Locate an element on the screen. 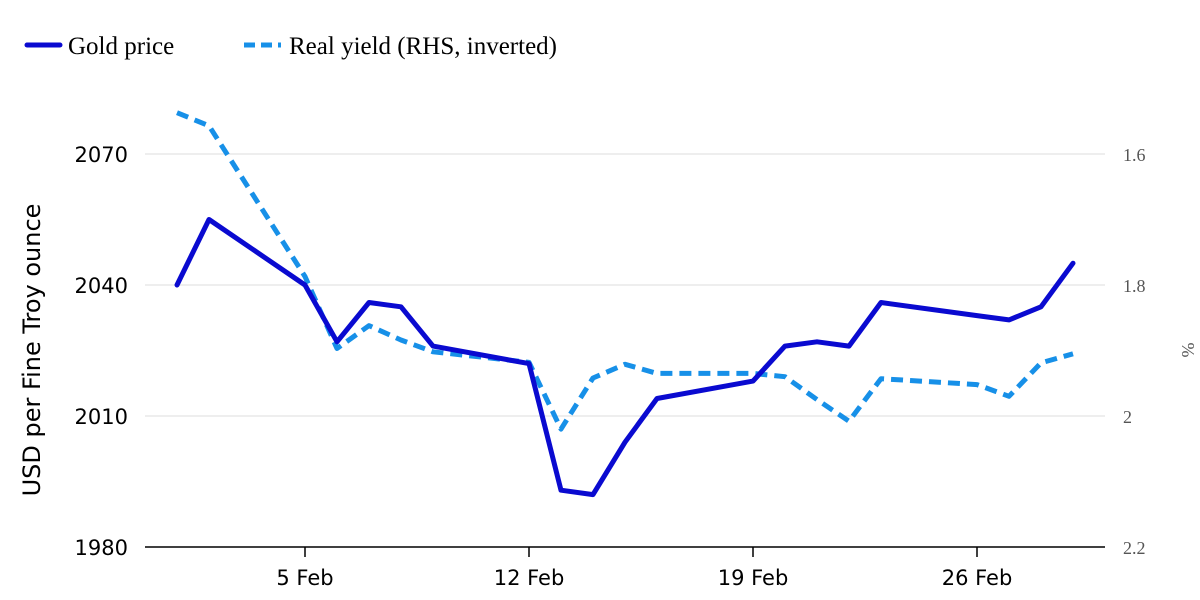 The width and height of the screenshot is (1200, 600). legend-item-real-yield: Real yield (RHS, inverted) is located at coordinates (400, 46).